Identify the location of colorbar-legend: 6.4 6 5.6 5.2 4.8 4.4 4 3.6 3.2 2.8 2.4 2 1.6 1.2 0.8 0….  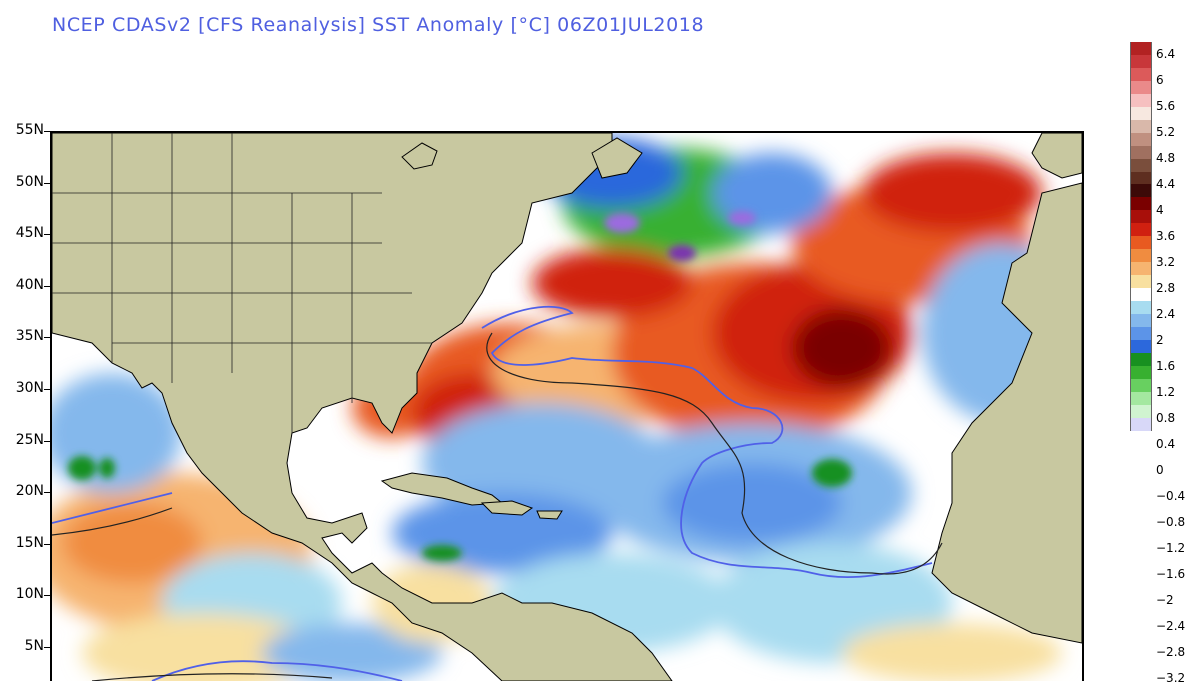
(1161, 363).